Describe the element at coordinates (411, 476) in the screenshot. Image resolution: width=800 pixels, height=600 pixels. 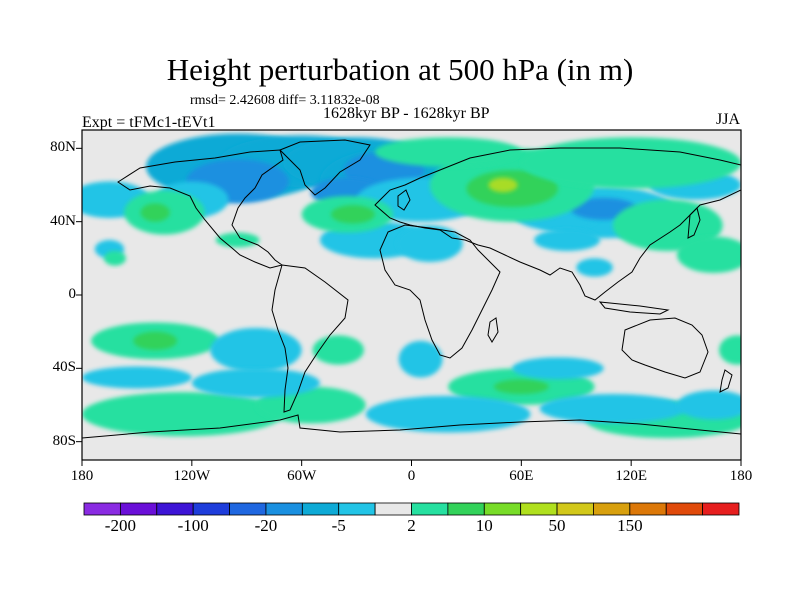
I see `lon-label: 0` at that location.